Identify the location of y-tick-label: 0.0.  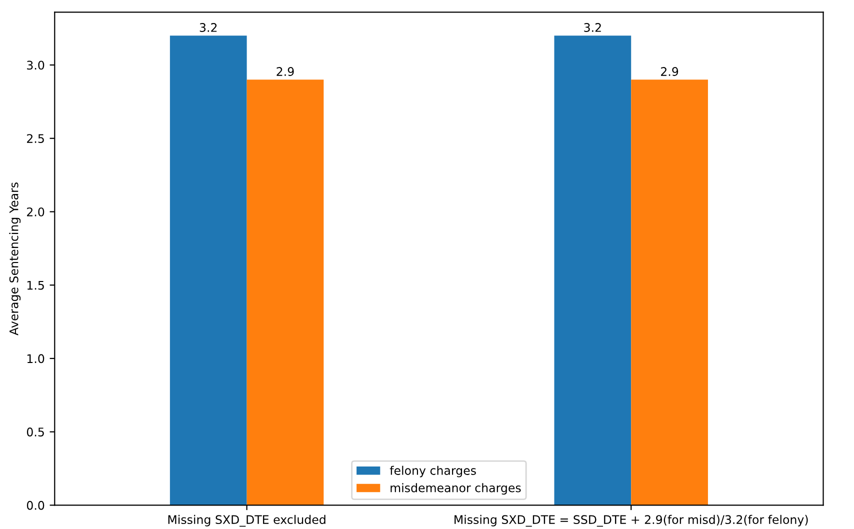
(35, 505).